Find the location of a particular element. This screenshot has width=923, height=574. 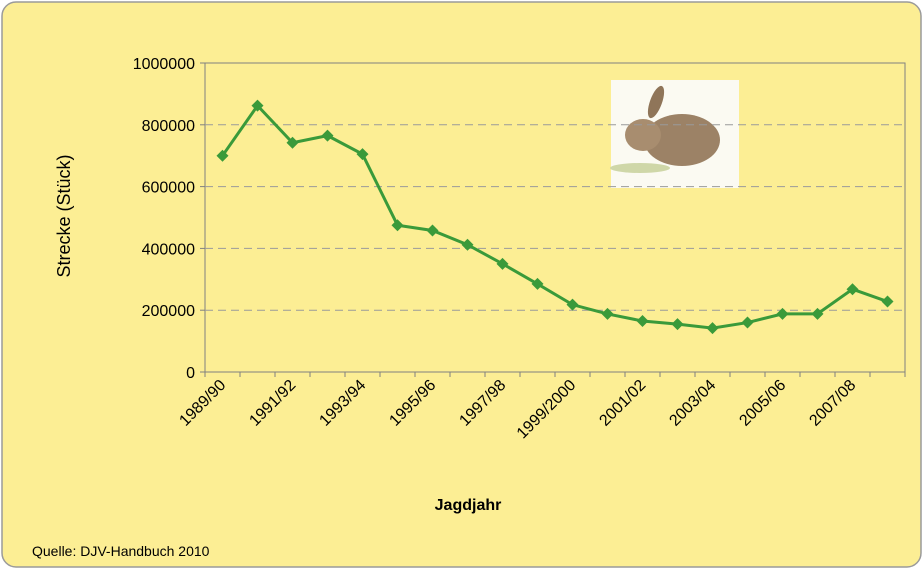

rabbit-head is located at coordinates (643, 135).